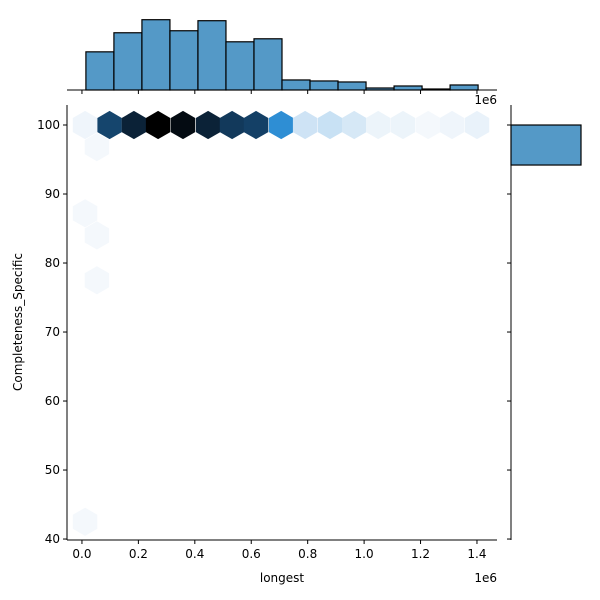 This screenshot has width=600, height=600. Describe the element at coordinates (18, 322) in the screenshot. I see `y-axis-label: Completeness_Specific` at that location.